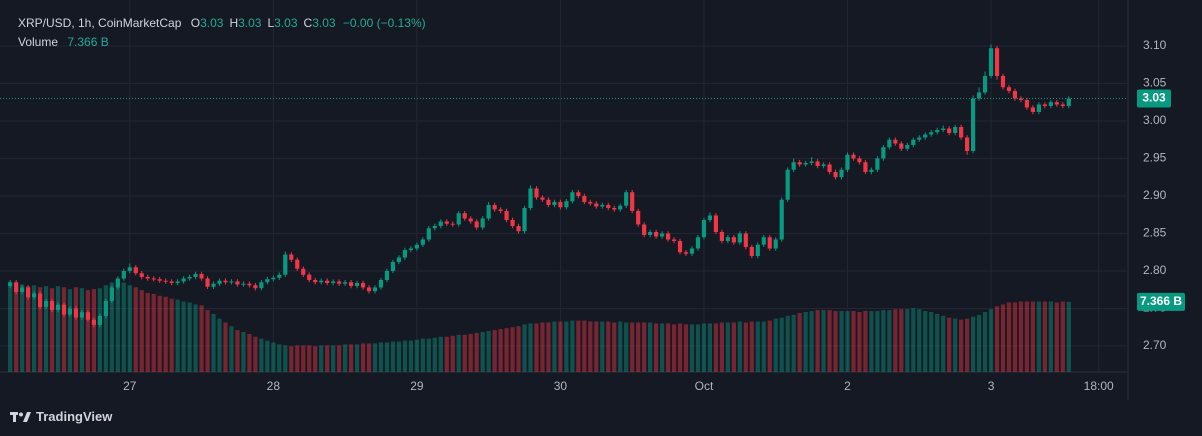  What do you see at coordinates (417, 386) in the screenshot?
I see `x-tick-label: 29` at bounding box center [417, 386].